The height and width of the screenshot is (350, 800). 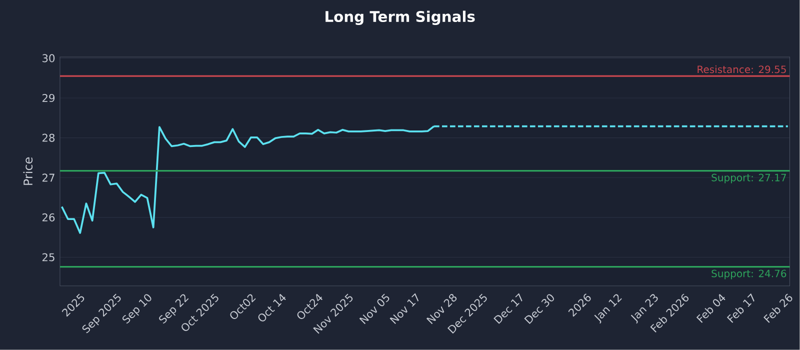 I want to click on y-tick-label: 29, so click(x=48, y=98).